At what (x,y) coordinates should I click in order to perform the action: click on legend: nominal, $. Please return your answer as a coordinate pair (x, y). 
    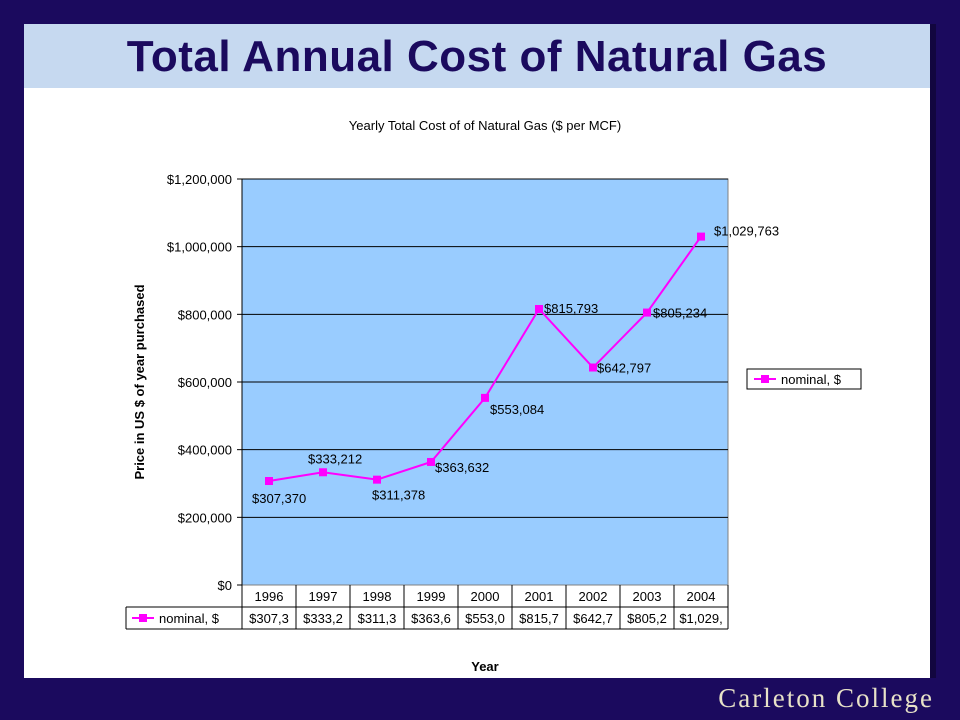
    Looking at the image, I should click on (804, 379).